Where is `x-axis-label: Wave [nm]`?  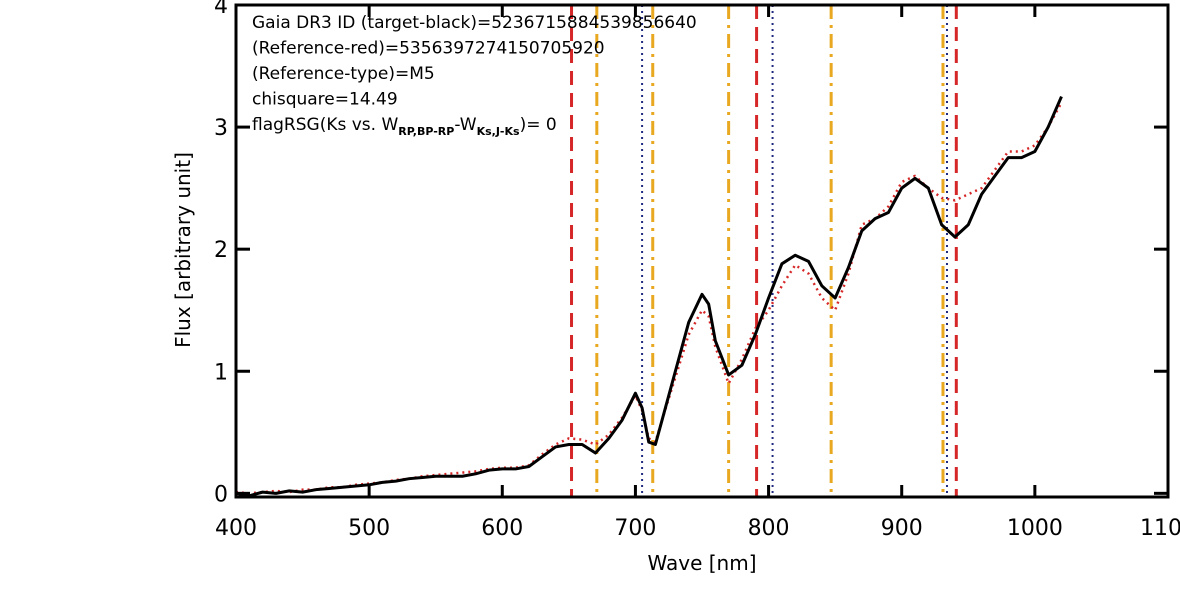
x-axis-label: Wave [nm] is located at coordinates (701, 563).